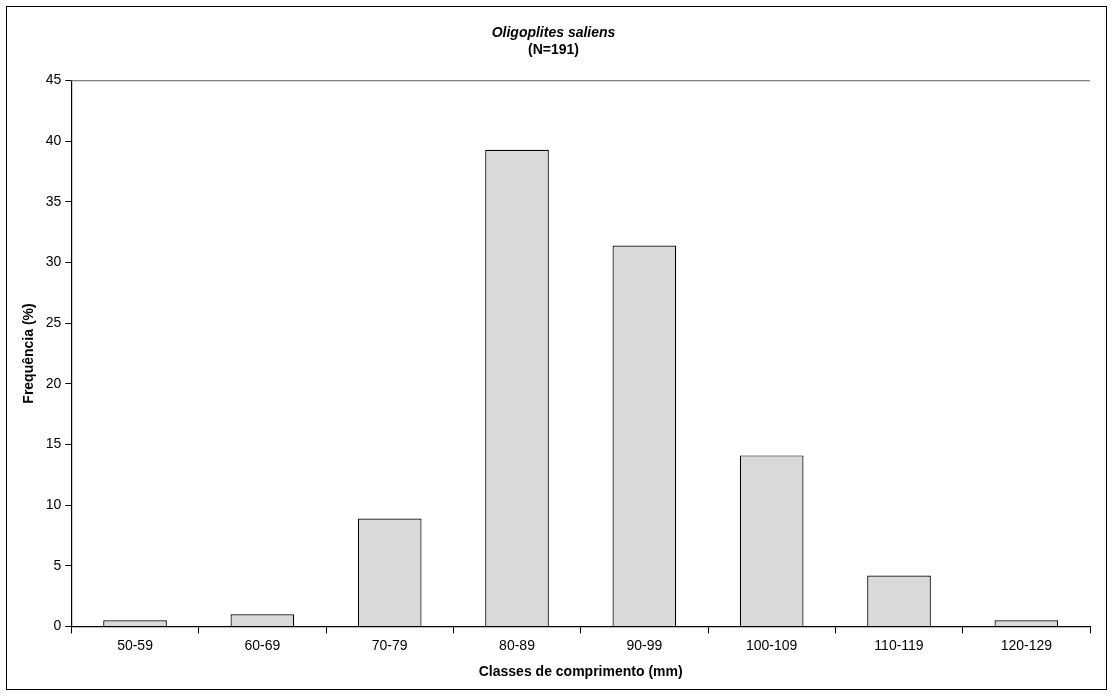  I want to click on y-tick-label: 20, so click(53, 382).